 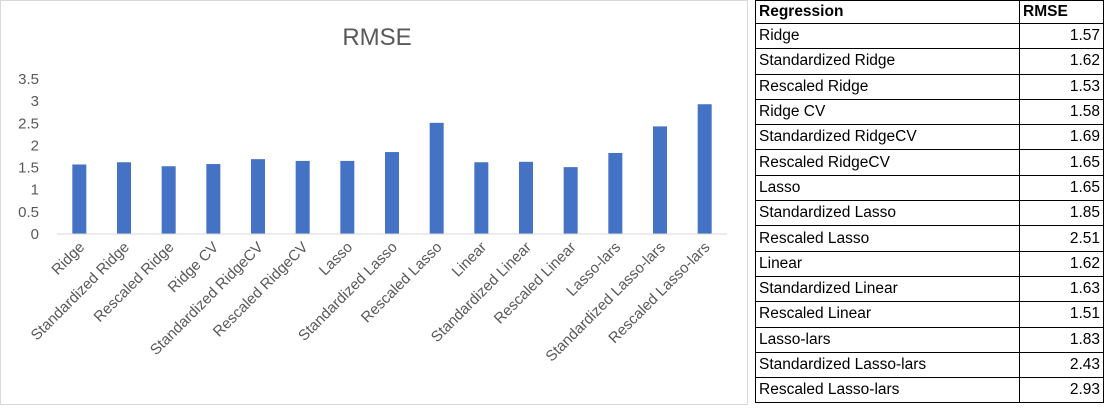 I want to click on regression-cell: Rescaled Linear, so click(x=887, y=314).